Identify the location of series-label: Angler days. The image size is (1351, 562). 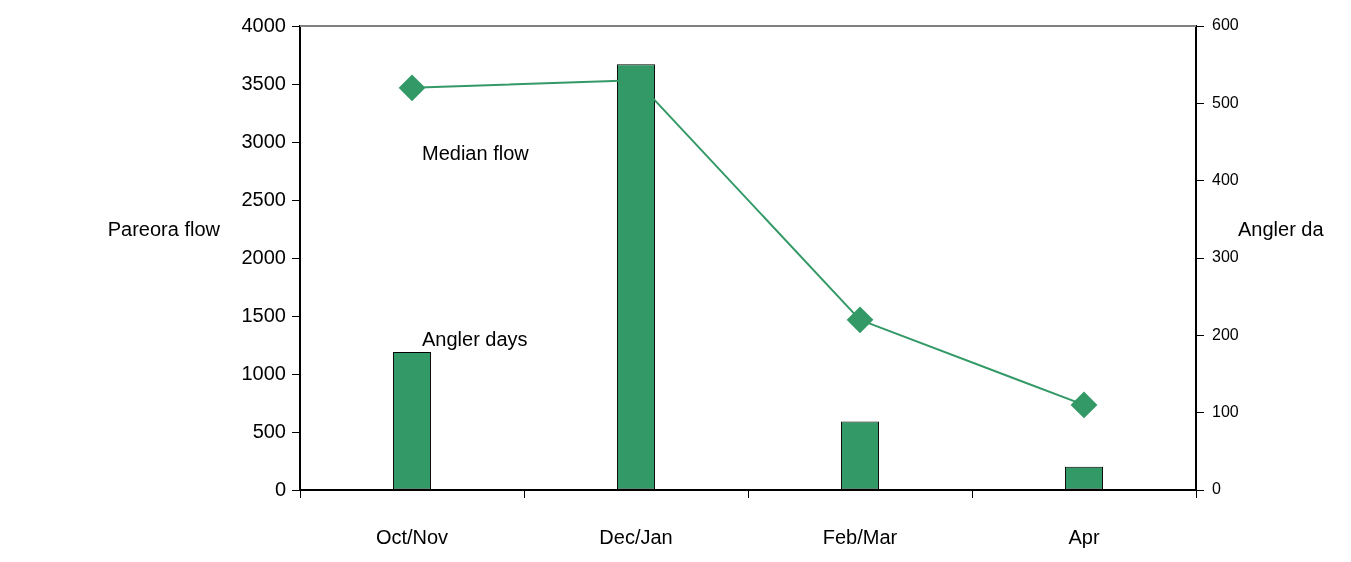
(475, 339).